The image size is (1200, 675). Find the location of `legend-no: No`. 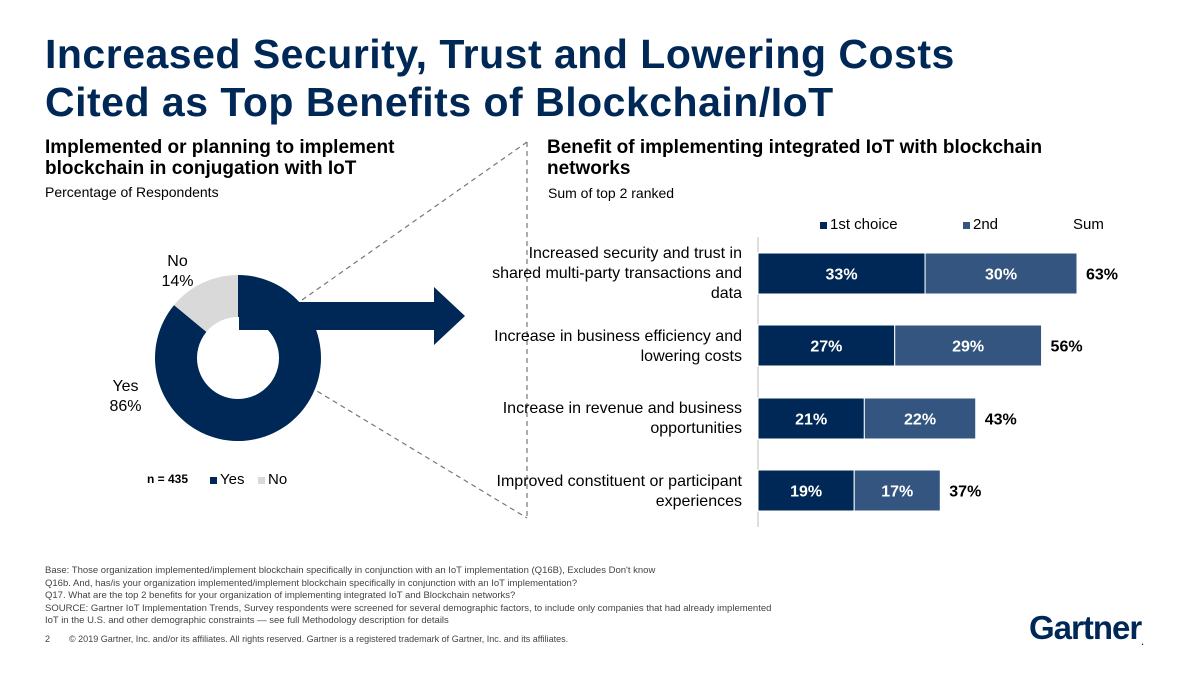

legend-no: No is located at coordinates (272, 479).